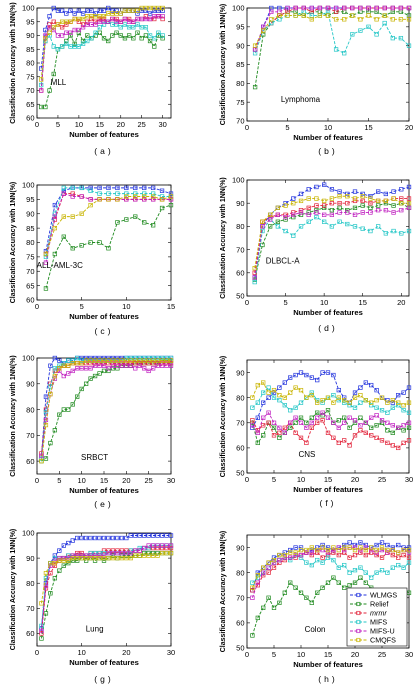 The image size is (413, 685). What do you see at coordinates (30, 285) in the screenshot?
I see `y-tick-label: 65` at bounding box center [30, 285].